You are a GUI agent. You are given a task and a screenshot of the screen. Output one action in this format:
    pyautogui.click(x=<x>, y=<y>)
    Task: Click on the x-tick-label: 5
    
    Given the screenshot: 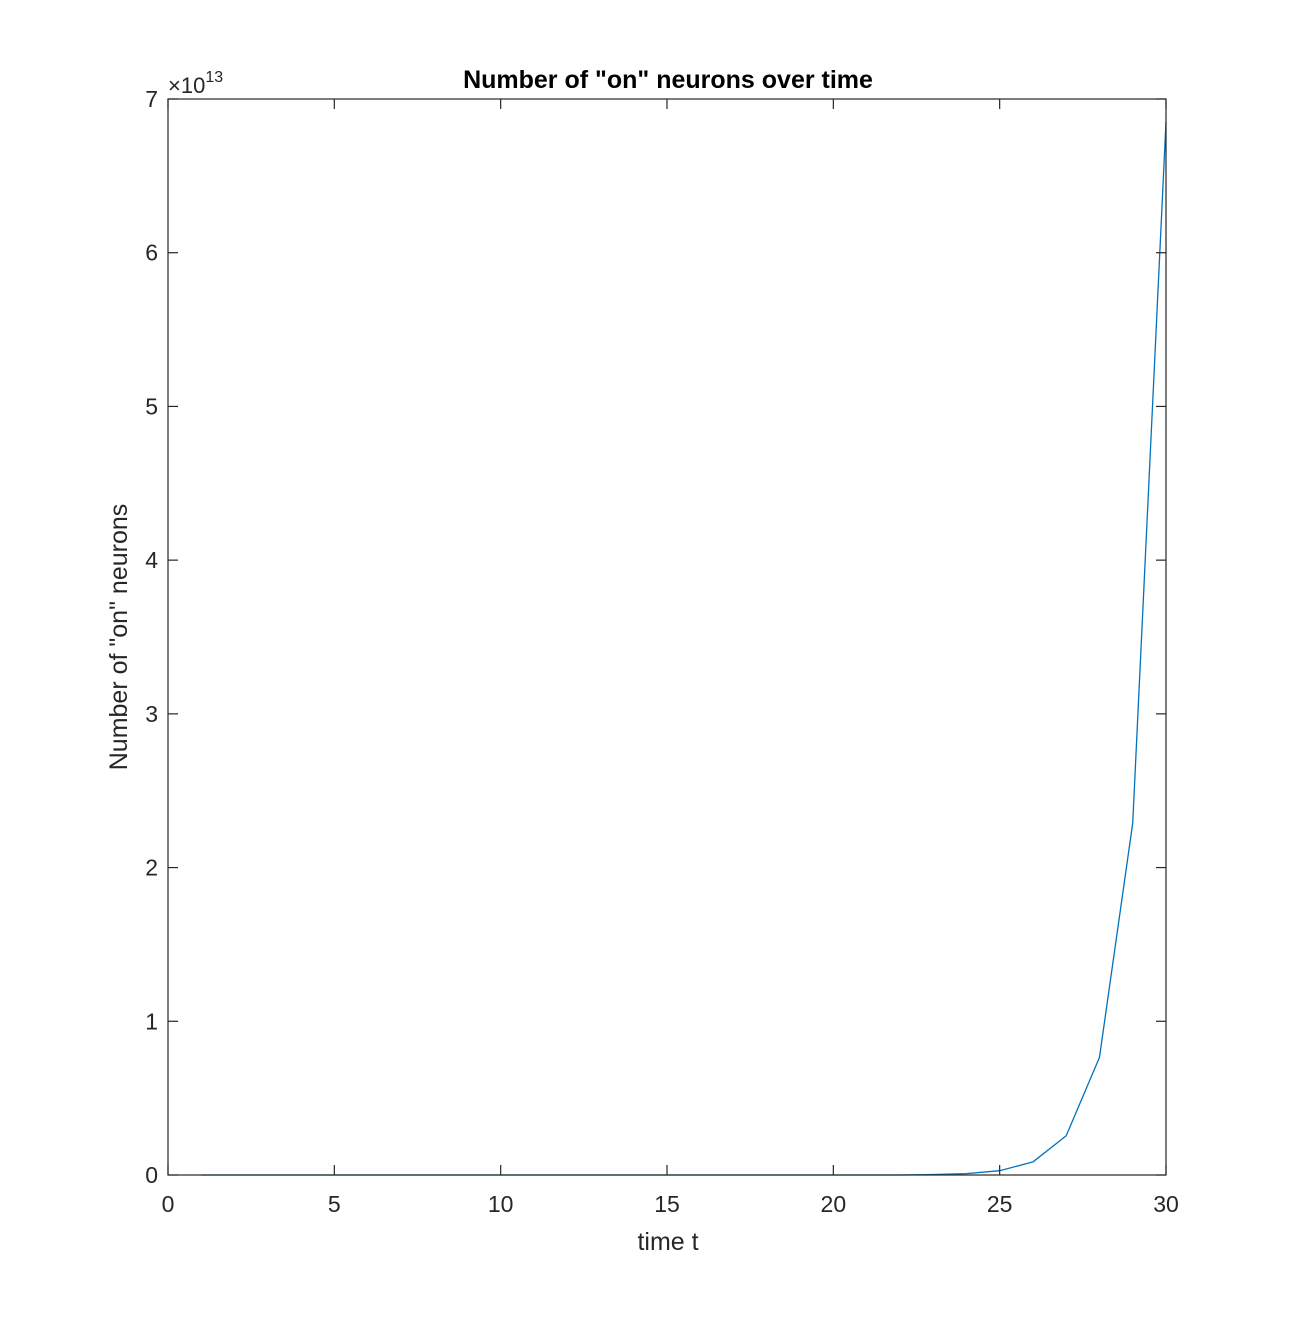 What is the action you would take?
    pyautogui.click(x=334, y=1204)
    